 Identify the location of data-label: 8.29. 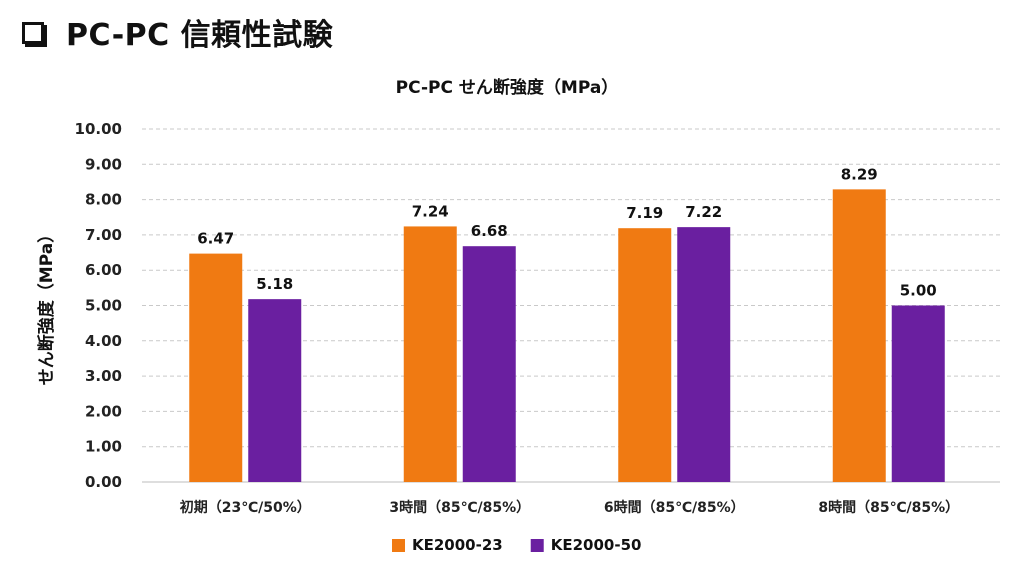
(859, 174).